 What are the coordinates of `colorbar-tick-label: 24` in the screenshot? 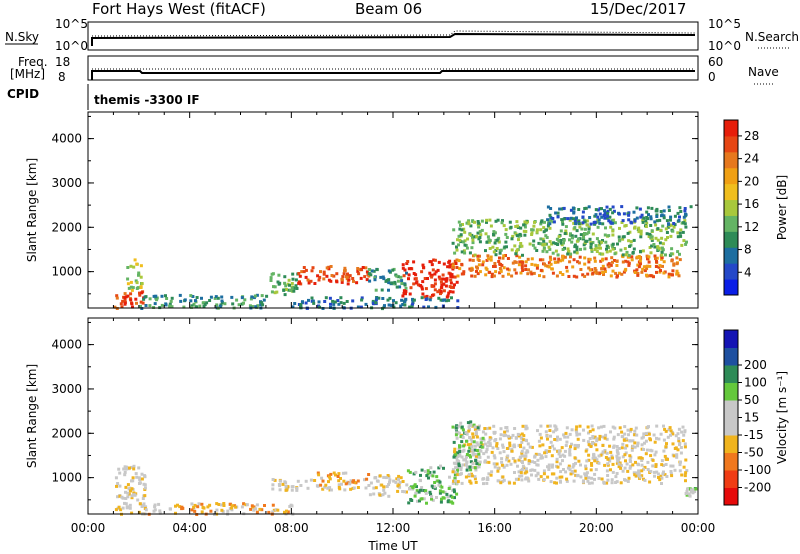 It's located at (751, 159).